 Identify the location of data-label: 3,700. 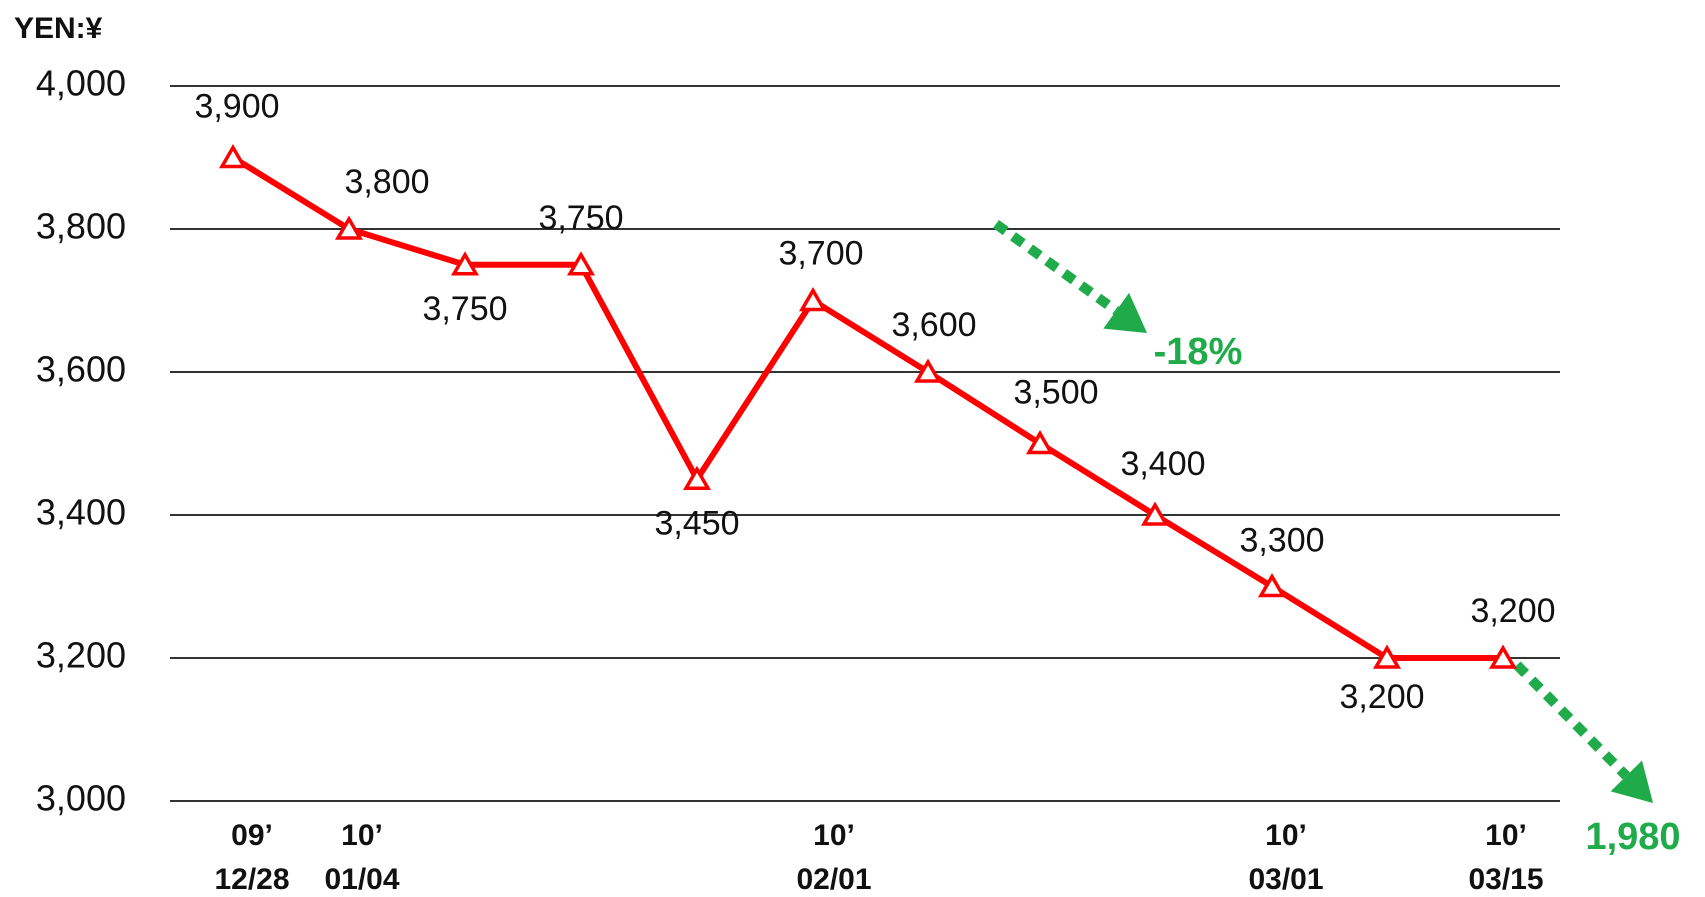
(820, 254).